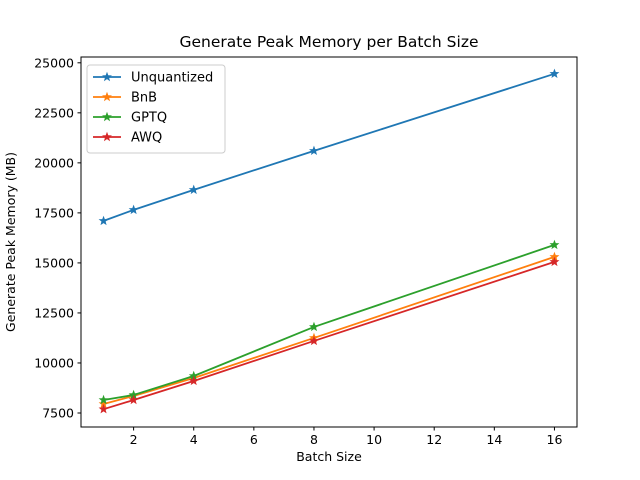 The width and height of the screenshot is (640, 480). What do you see at coordinates (194, 439) in the screenshot?
I see `x-tick-label: 4` at bounding box center [194, 439].